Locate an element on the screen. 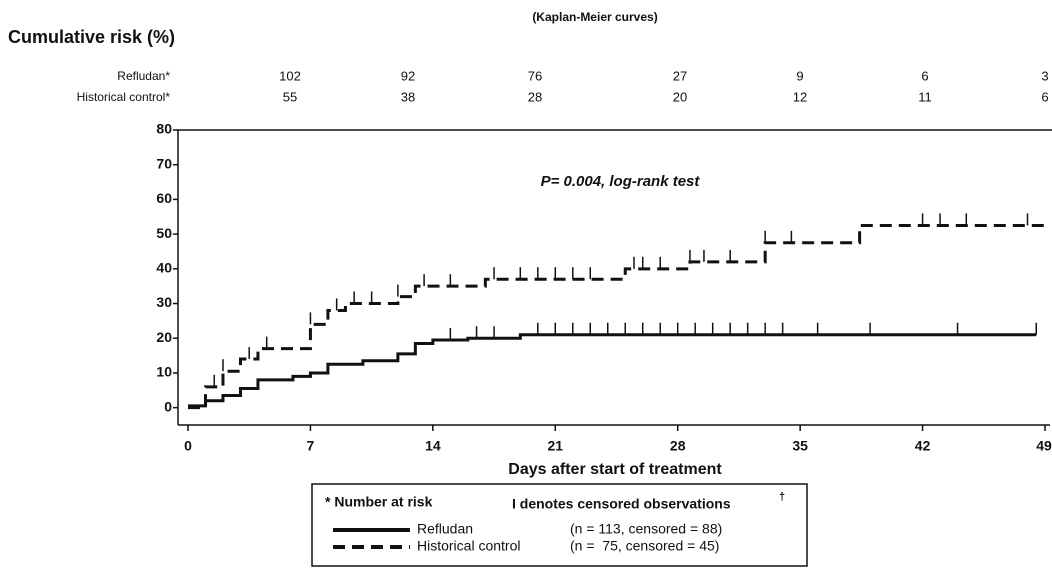 This screenshot has width=1052, height=571. y-tick-label: 70 is located at coordinates (164, 163).